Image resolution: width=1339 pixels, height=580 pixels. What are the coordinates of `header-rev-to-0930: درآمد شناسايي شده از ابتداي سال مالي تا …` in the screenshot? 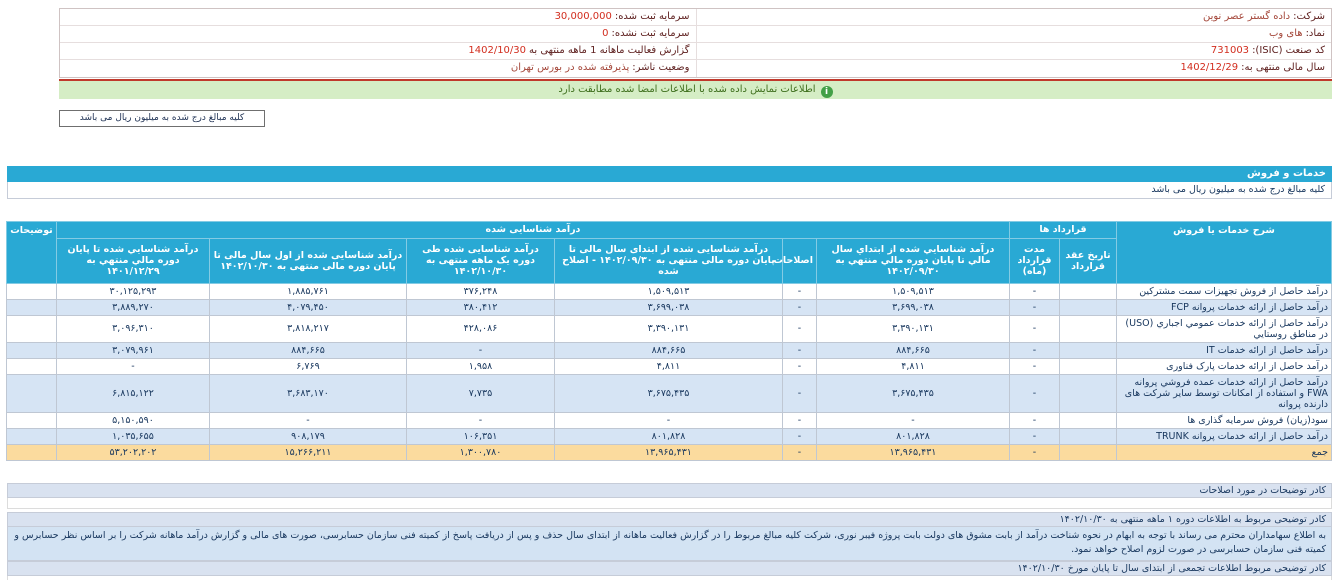 It's located at (912, 260).